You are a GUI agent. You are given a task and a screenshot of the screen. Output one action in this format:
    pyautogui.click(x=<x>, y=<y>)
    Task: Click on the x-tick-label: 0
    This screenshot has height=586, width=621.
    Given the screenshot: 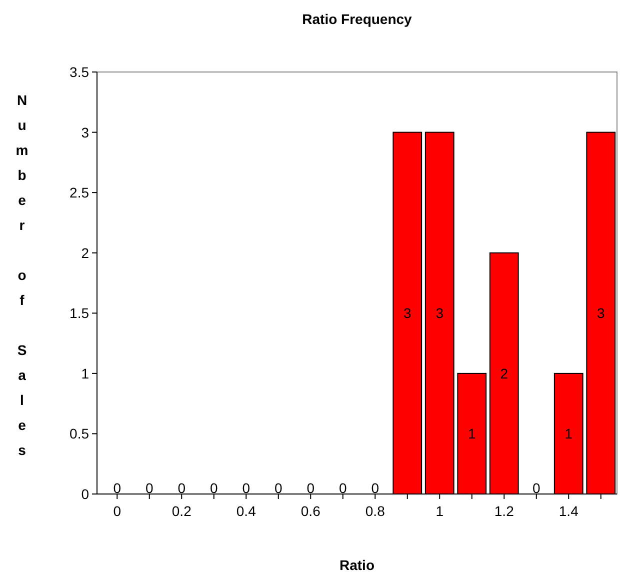 What is the action you would take?
    pyautogui.click(x=117, y=511)
    